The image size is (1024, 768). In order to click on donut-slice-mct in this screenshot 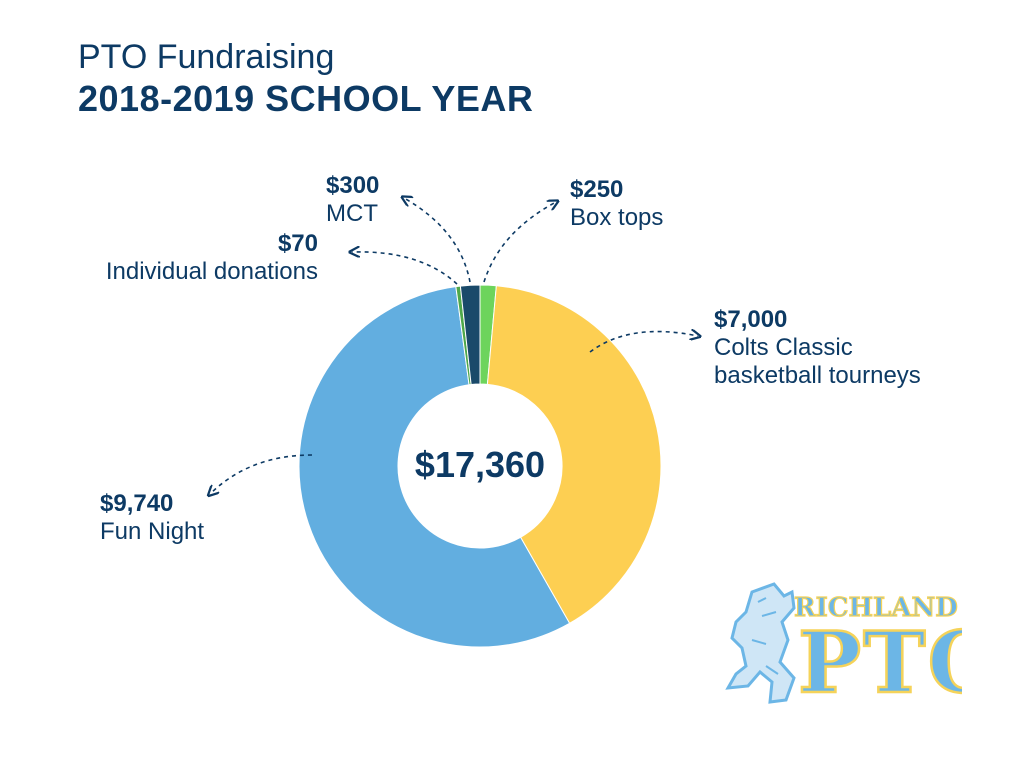, I will do `click(470, 335)`.